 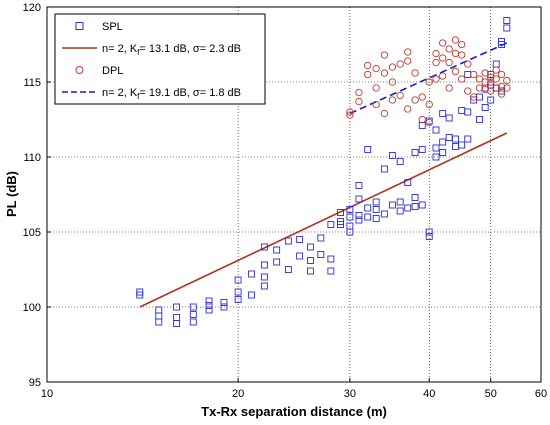 I want to click on y-tick-label: 115, so click(x=32, y=83).